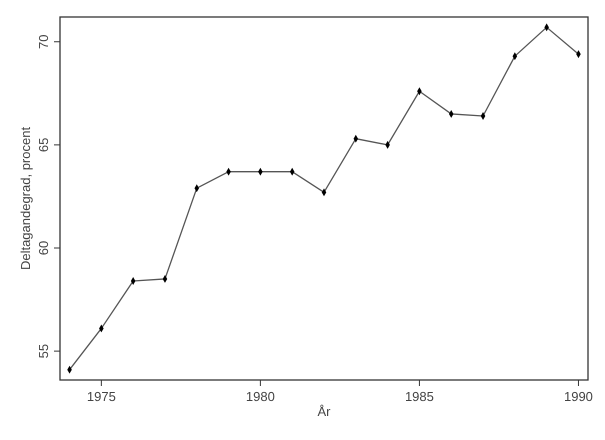 This screenshot has height=440, width=605. I want to click on x-tick-label: 1985, so click(419, 396).